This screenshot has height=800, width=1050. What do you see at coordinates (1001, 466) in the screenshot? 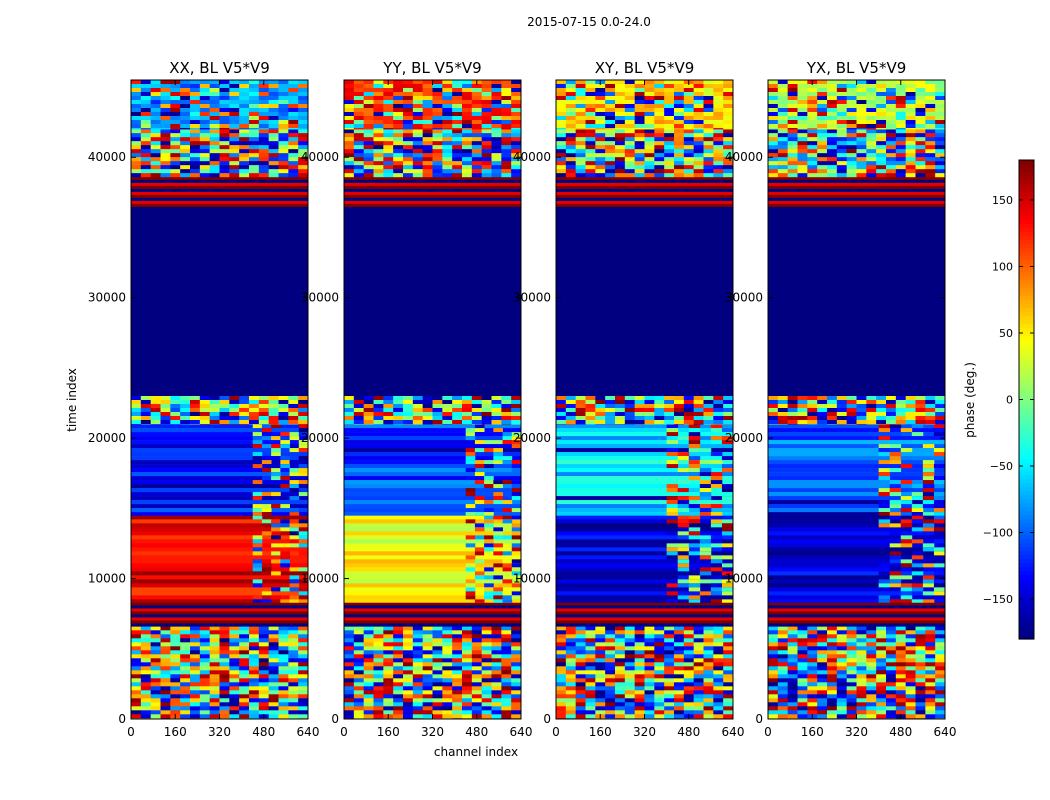
I see `colorbar-tick-label: −50` at bounding box center [1001, 466].